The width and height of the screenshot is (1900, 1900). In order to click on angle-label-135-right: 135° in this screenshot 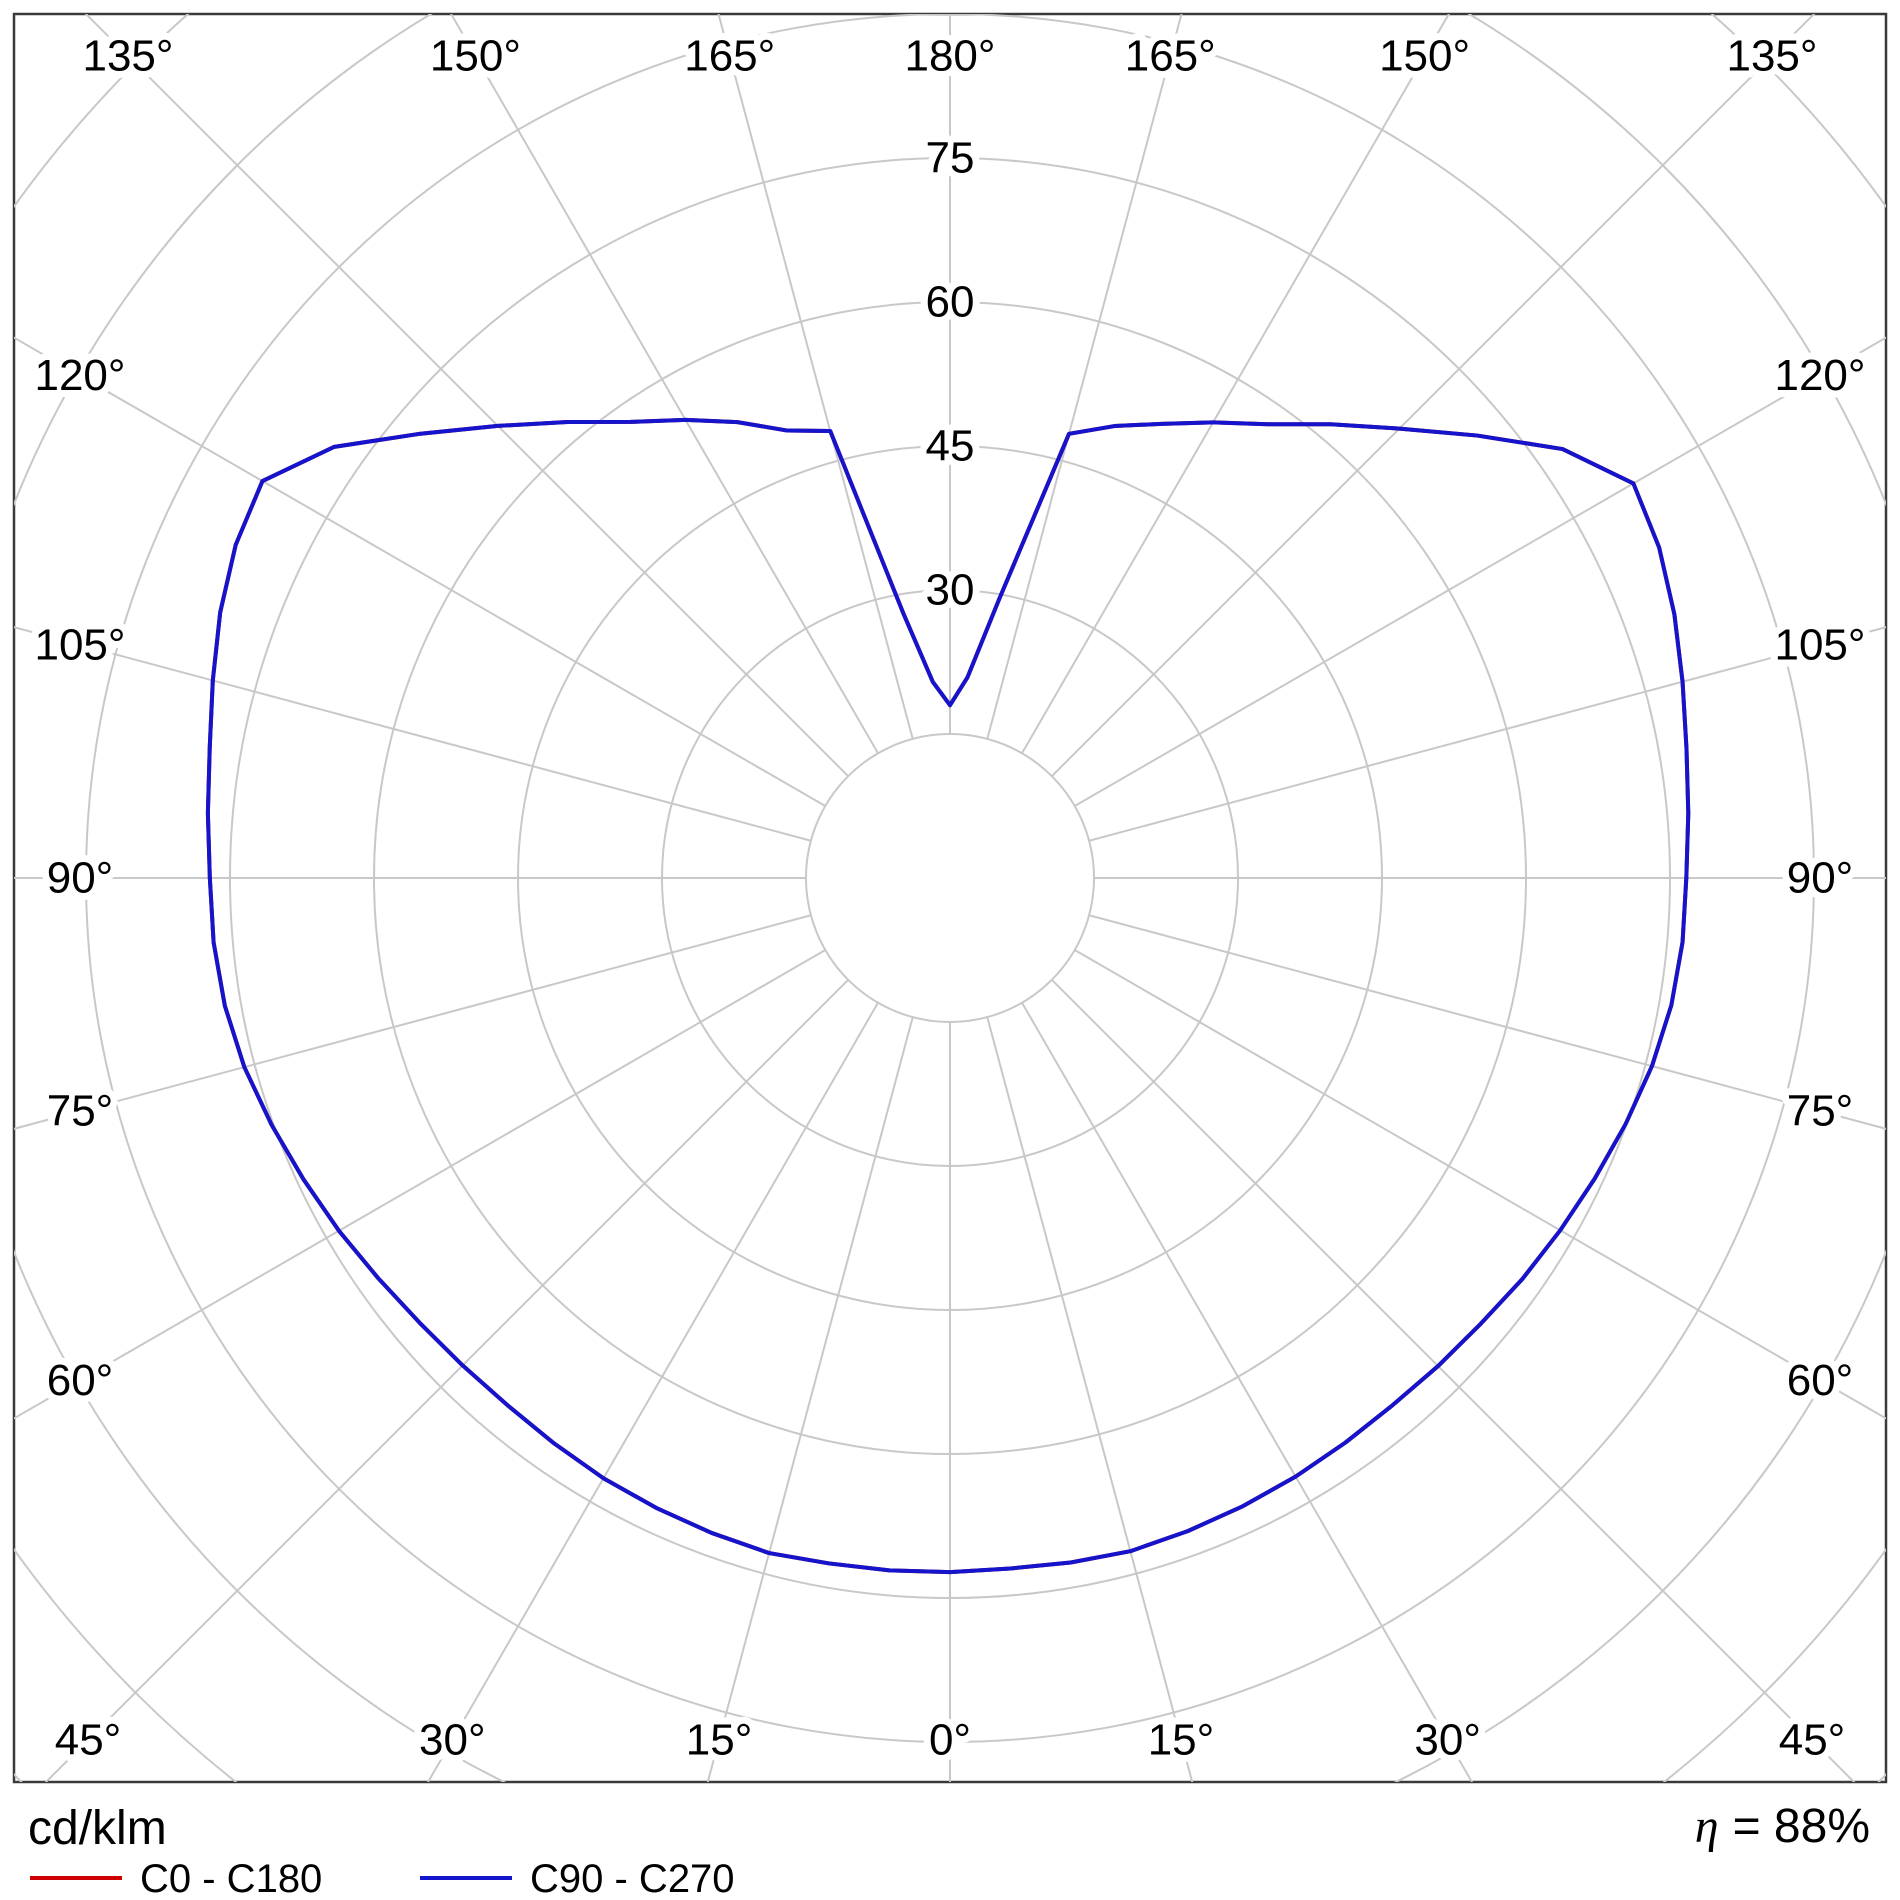, I will do `click(1771, 56)`.